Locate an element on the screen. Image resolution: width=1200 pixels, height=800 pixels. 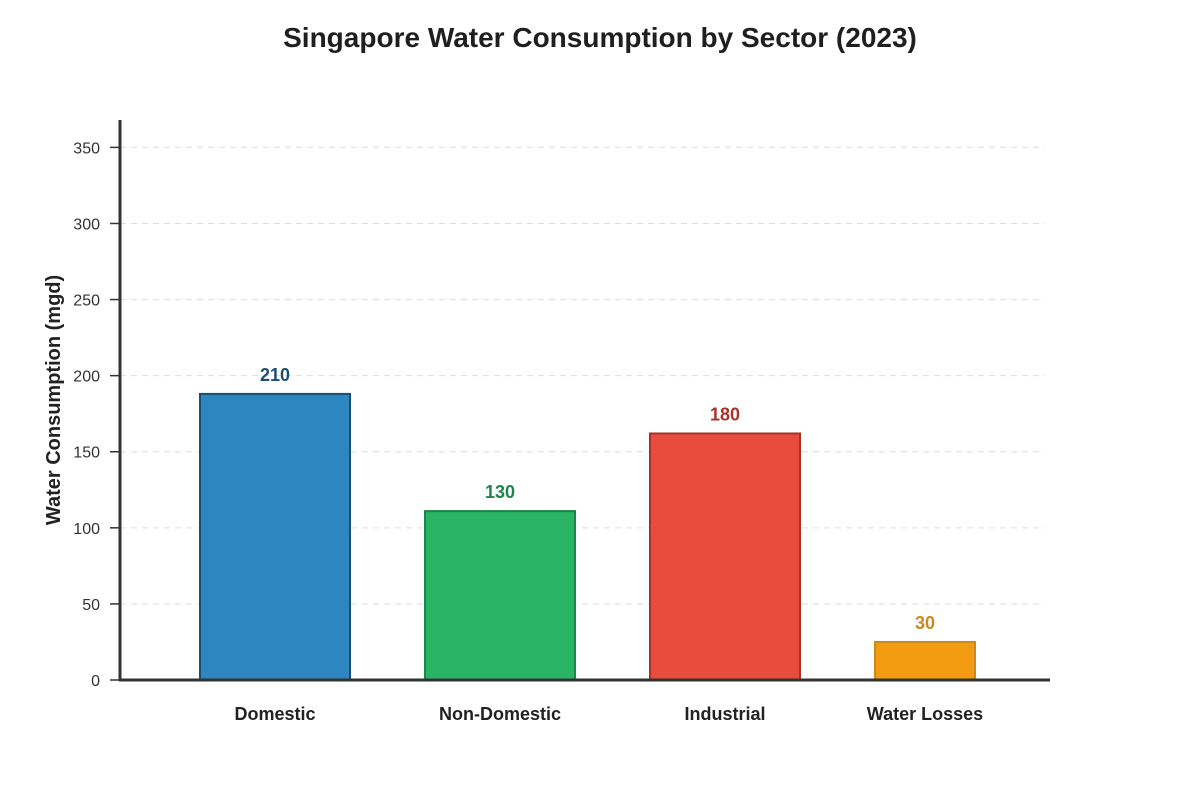
bar-water-losses is located at coordinates (925, 661).